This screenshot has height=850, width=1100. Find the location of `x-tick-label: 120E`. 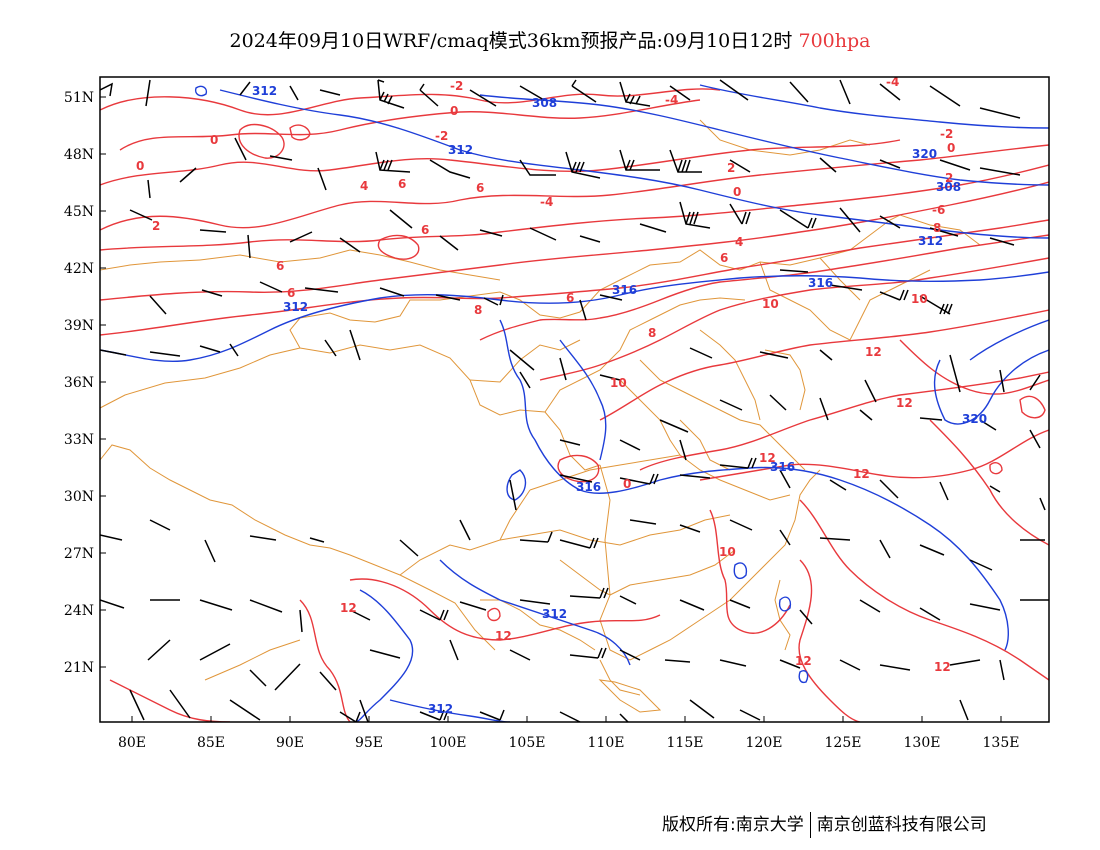

x-tick-label: 120E is located at coordinates (764, 743).